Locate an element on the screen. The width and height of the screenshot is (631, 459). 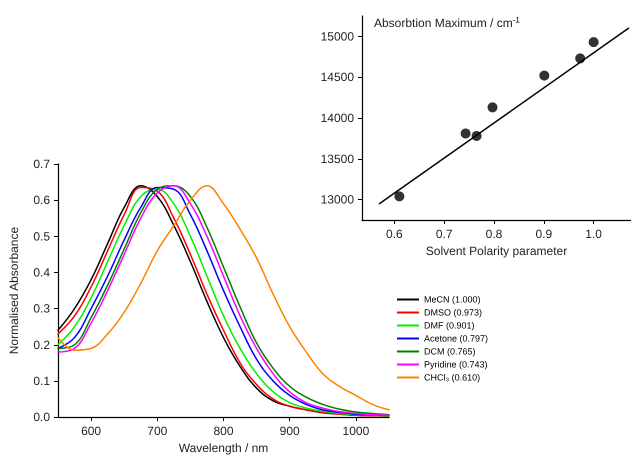
y-tick-label: 13000 is located at coordinates (337, 199).